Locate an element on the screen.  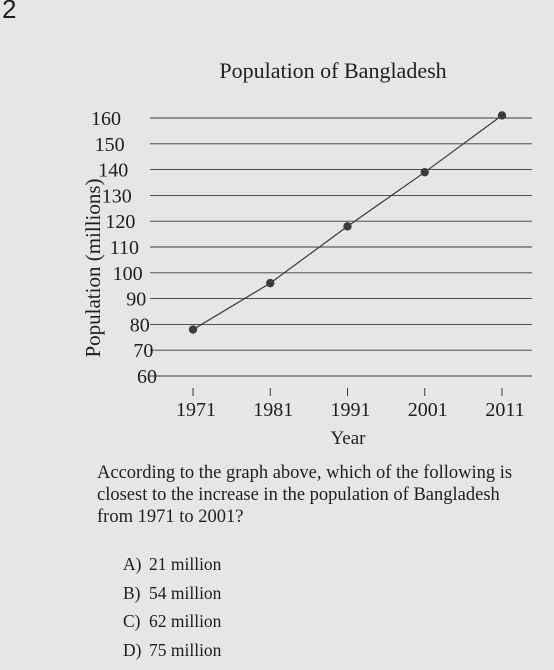
x-axis-ticks: 1971 1981 1991 2001 2011 is located at coordinates (350, 404).